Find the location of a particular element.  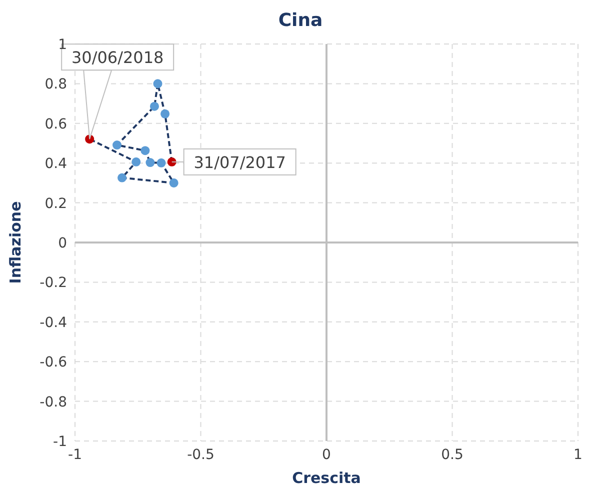

y-tick-label: -0.4 is located at coordinates (54, 322).